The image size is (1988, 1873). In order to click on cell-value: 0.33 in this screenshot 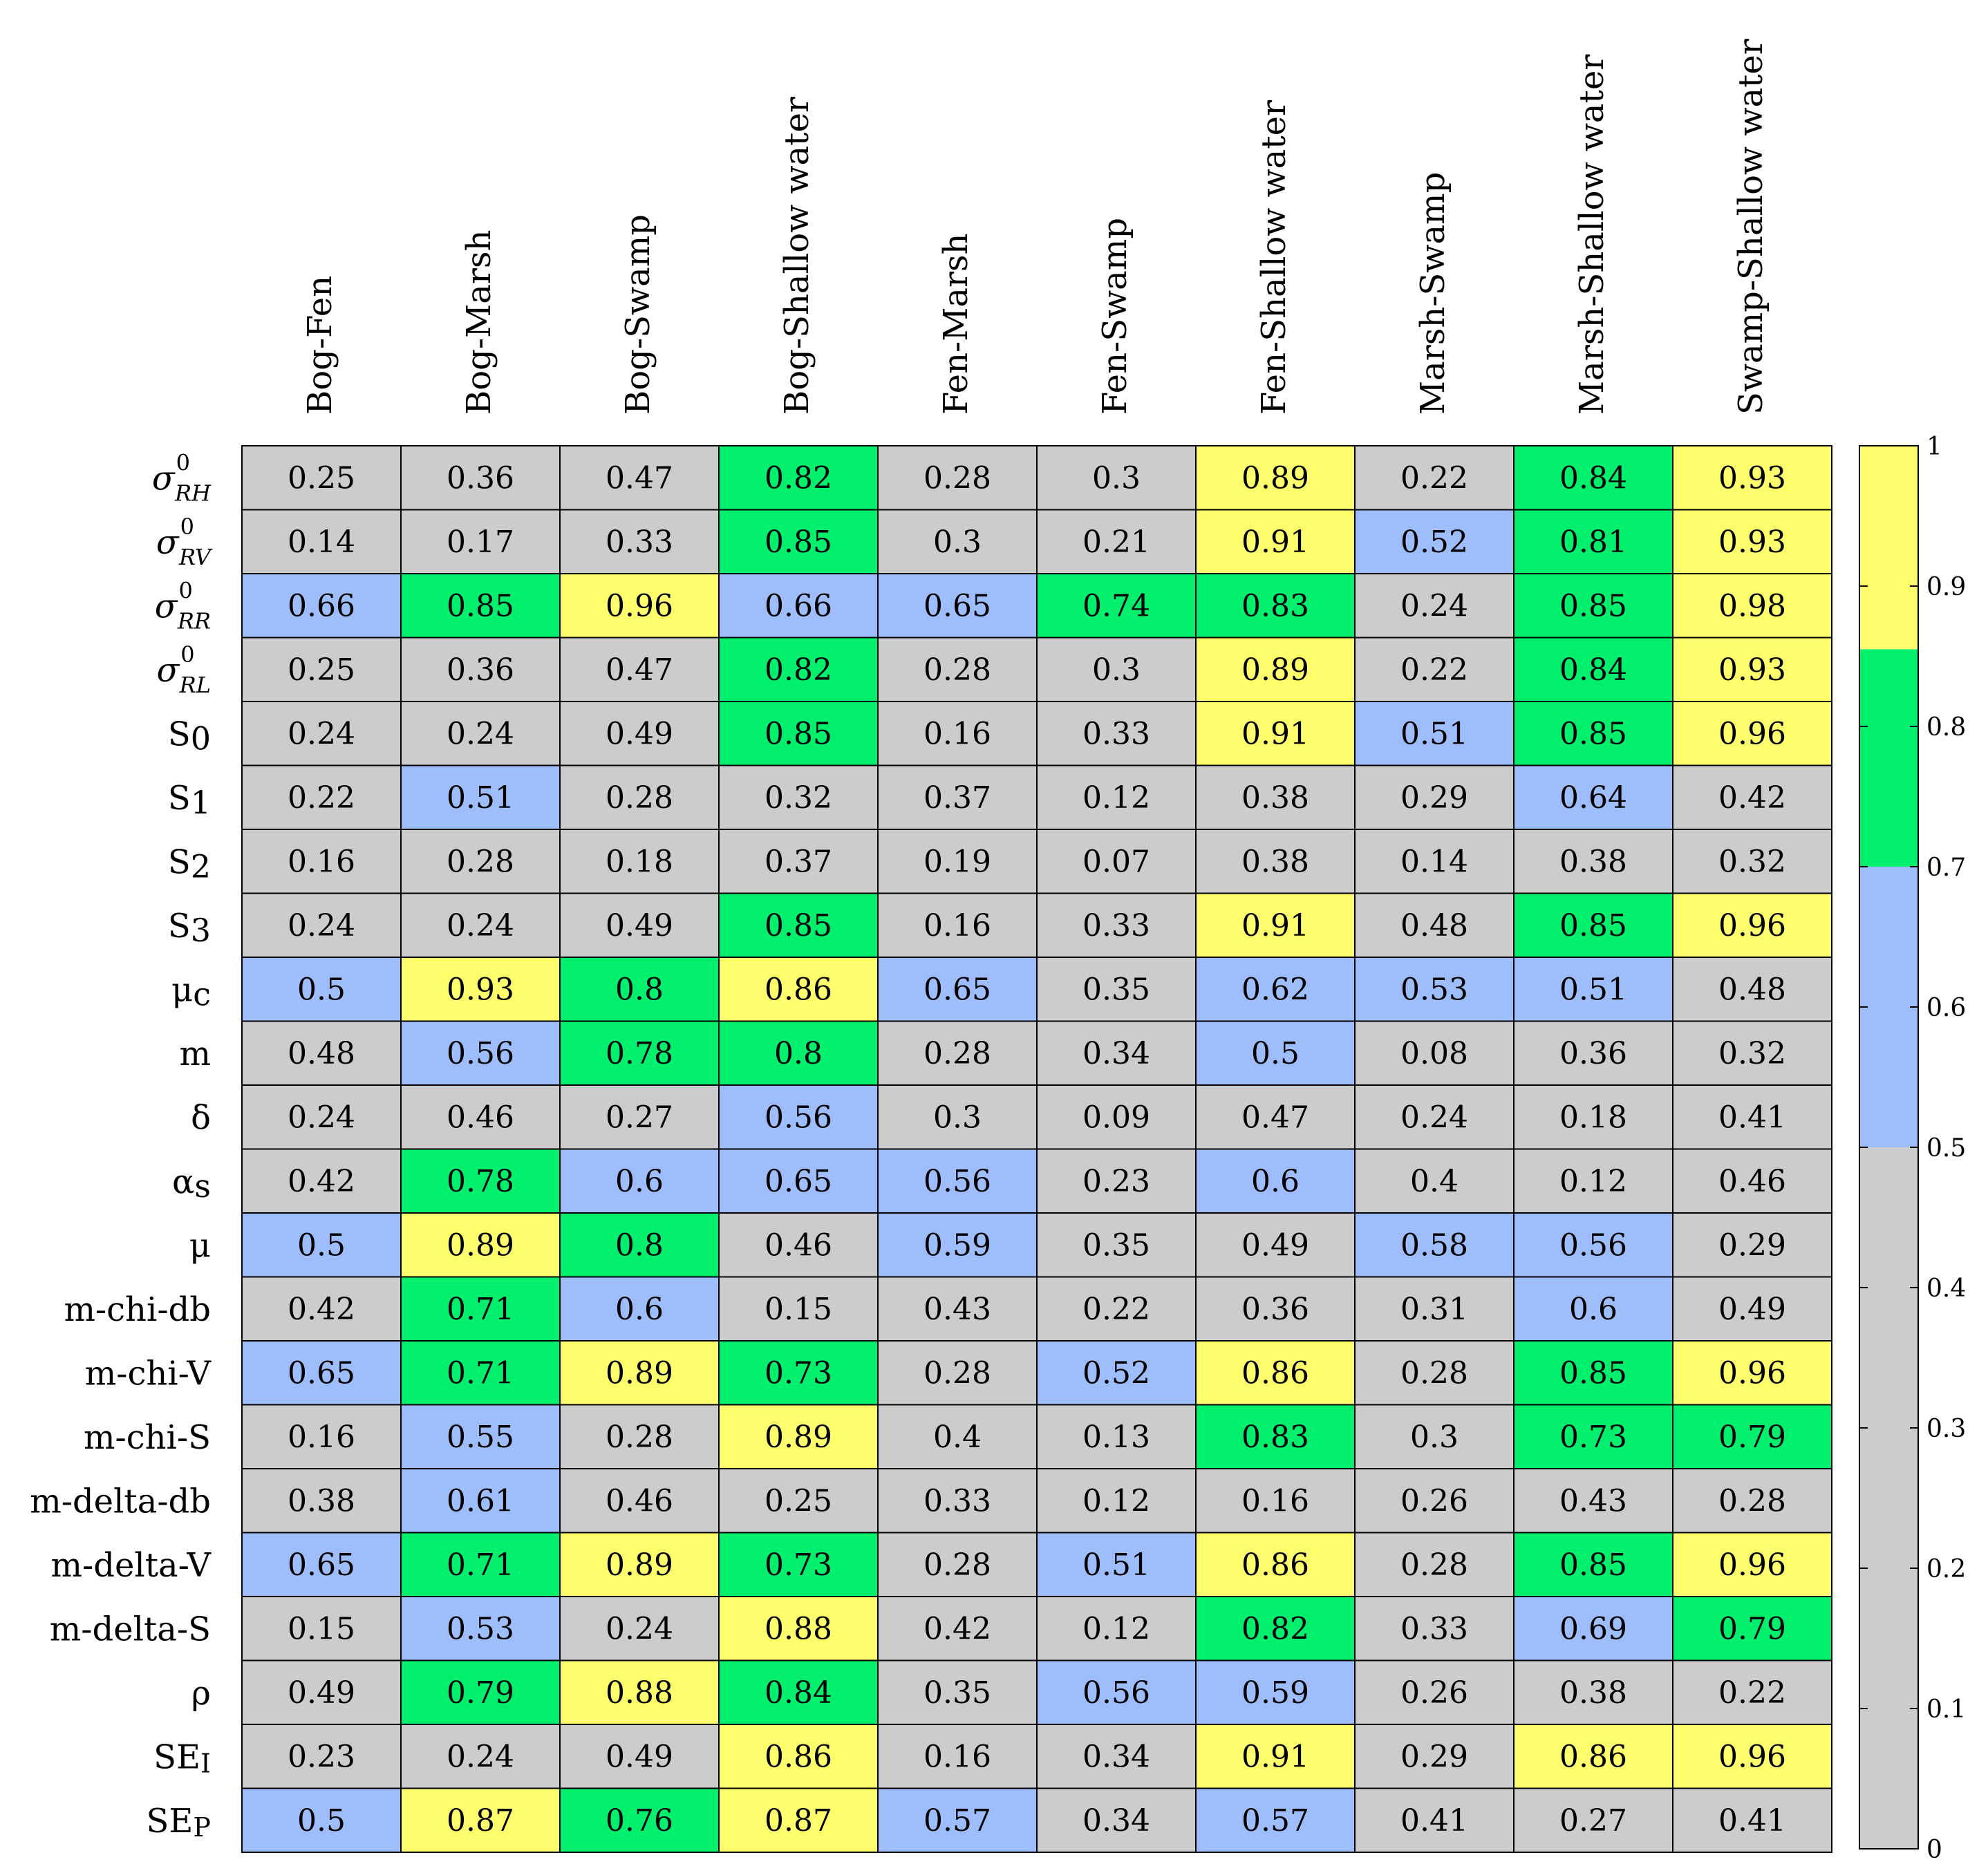, I will do `click(957, 1500)`.